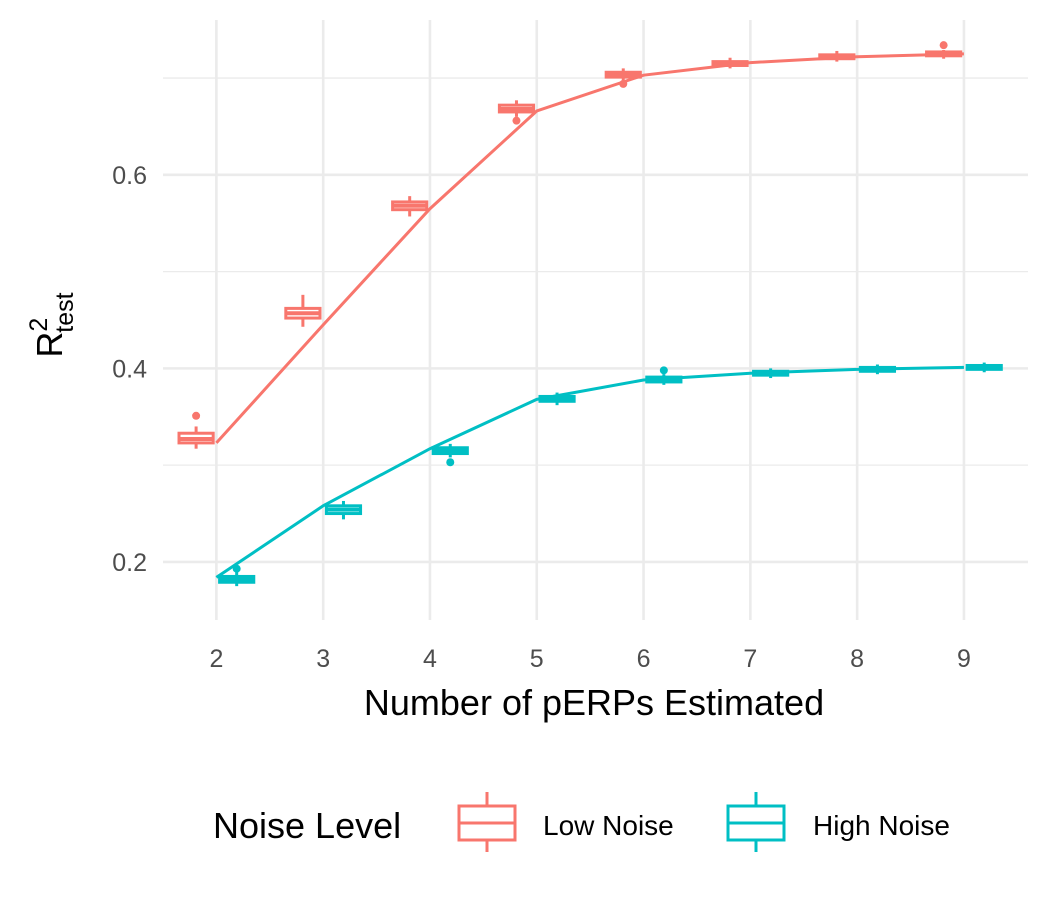  Describe the element at coordinates (589, 659) in the screenshot. I see `x-axis-ticks: 2 3 4 5 6 7 8 9` at that location.